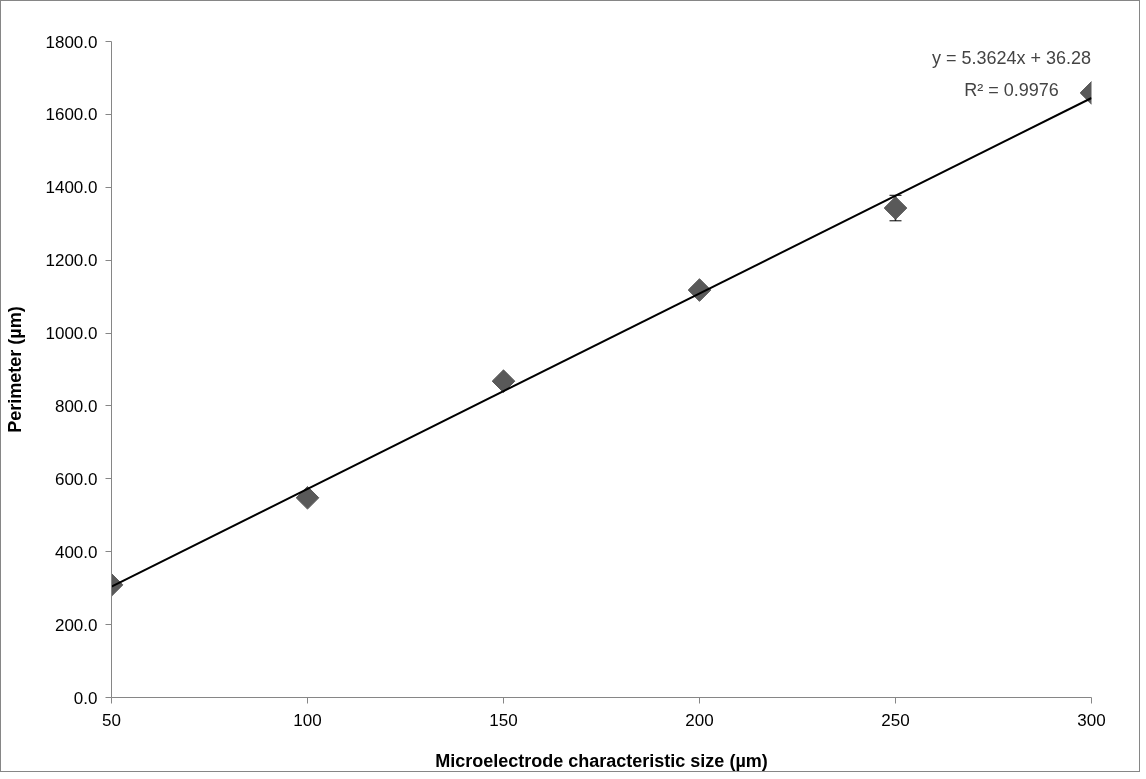  I want to click on x-tick-label: 150, so click(503, 720).